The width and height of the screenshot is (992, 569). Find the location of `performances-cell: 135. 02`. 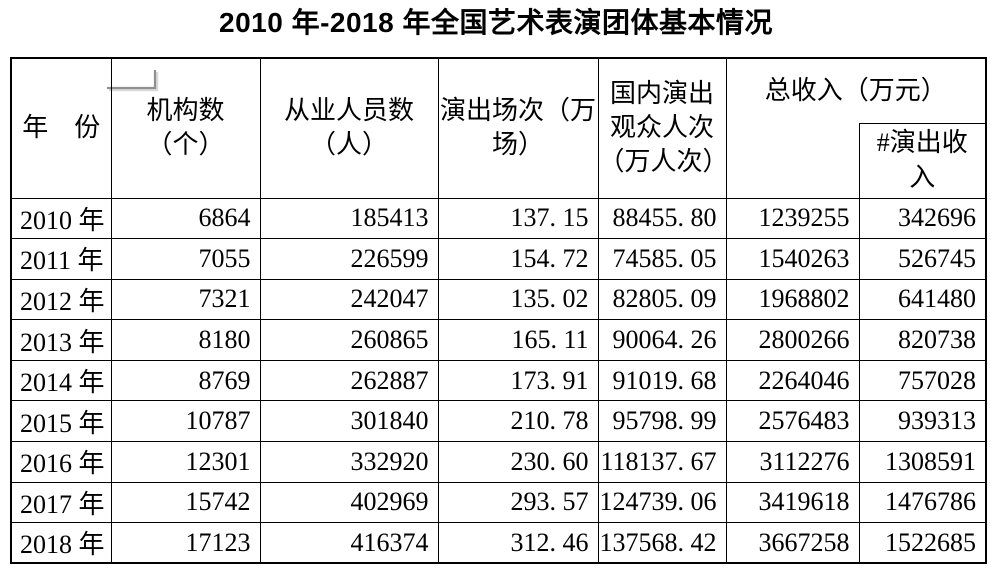

performances-cell: 135. 02 is located at coordinates (518, 299).